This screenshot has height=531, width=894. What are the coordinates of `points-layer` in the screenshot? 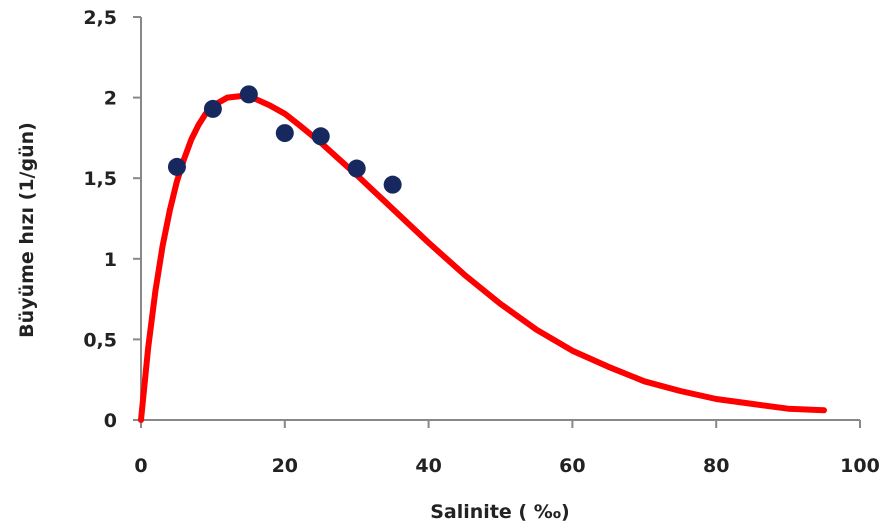 It's located at (284, 139).